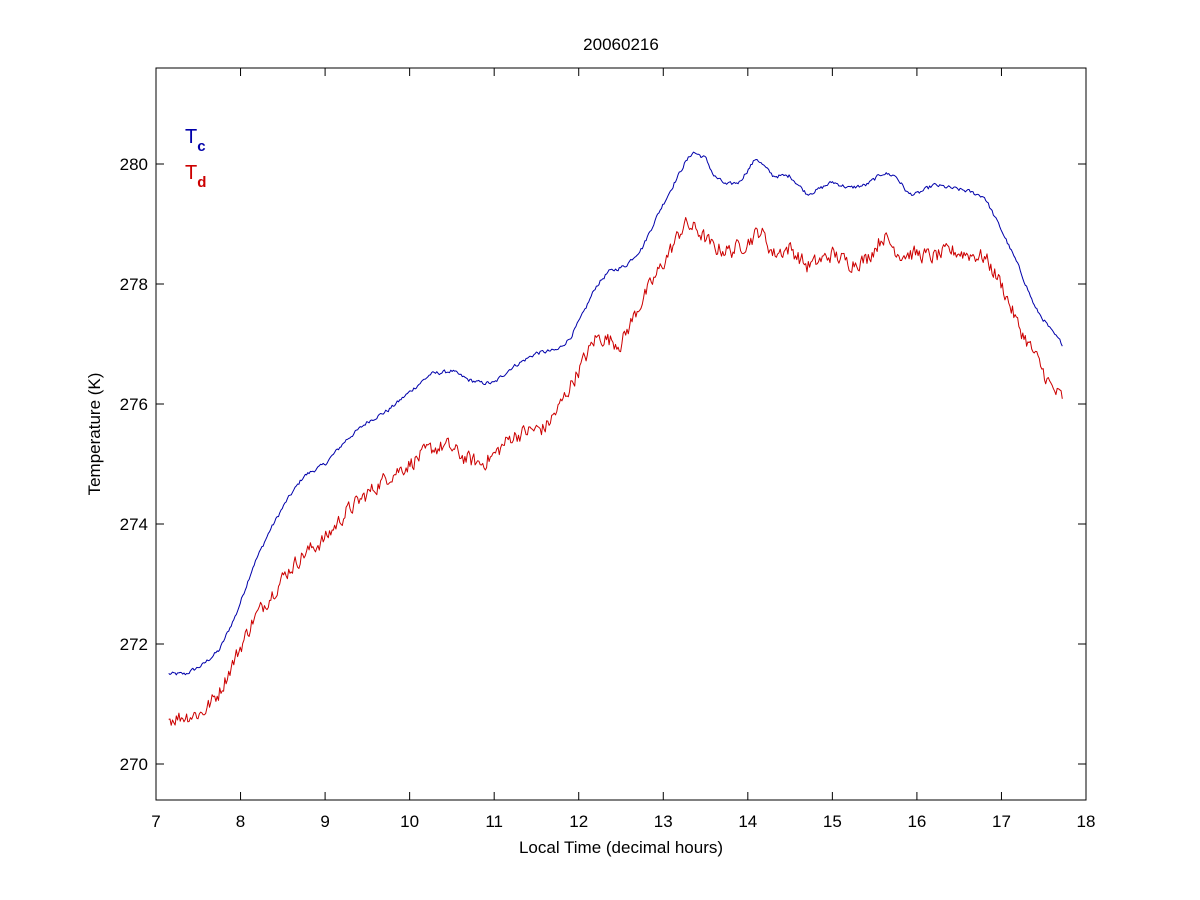  What do you see at coordinates (1086, 821) in the screenshot?
I see `x-tick-label: 18` at bounding box center [1086, 821].